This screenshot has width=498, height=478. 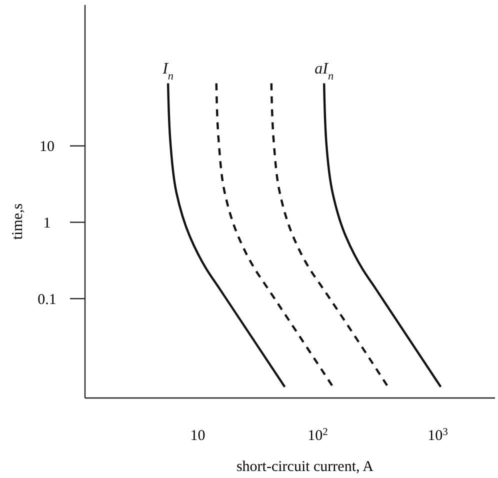 What do you see at coordinates (305, 467) in the screenshot?
I see `x-axis-title: short-circuit current, A` at bounding box center [305, 467].